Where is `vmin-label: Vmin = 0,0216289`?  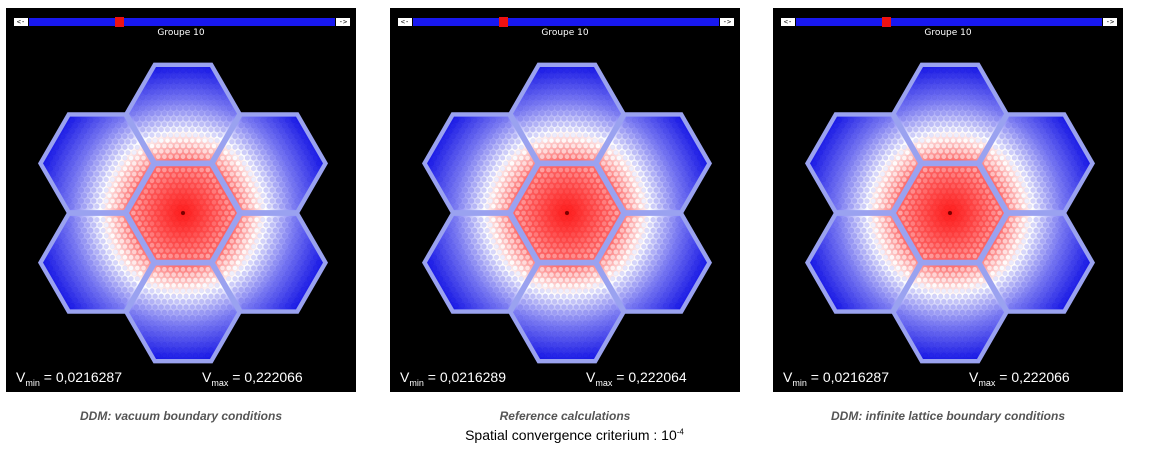 vmin-label: Vmin = 0,0216289 is located at coordinates (453, 378).